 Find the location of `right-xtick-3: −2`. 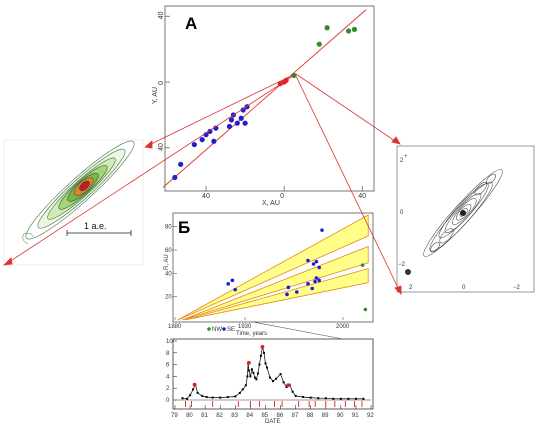

right-xtick-3: −2 is located at coordinates (517, 288).